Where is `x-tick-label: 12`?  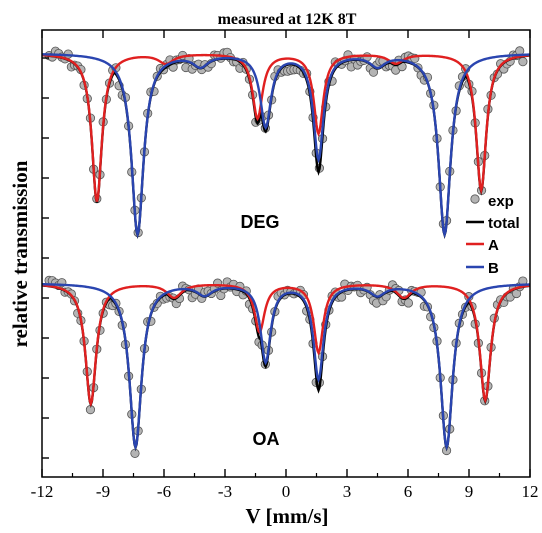 x-tick-label: 12 is located at coordinates (530, 491).